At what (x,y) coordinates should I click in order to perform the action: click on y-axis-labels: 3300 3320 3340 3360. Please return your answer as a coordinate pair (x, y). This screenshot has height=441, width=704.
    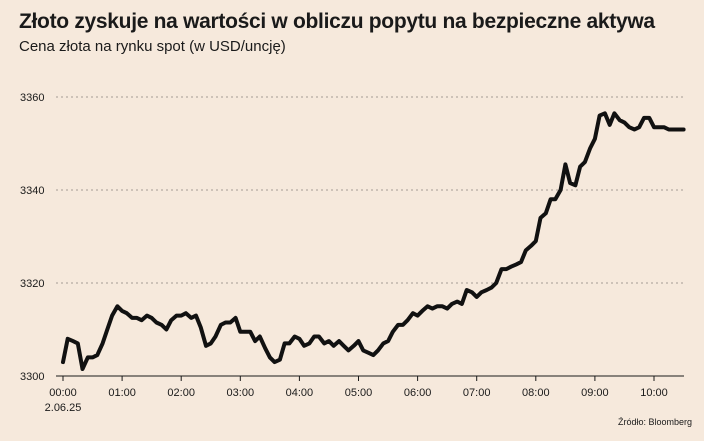
    Looking at the image, I should click on (32, 237).